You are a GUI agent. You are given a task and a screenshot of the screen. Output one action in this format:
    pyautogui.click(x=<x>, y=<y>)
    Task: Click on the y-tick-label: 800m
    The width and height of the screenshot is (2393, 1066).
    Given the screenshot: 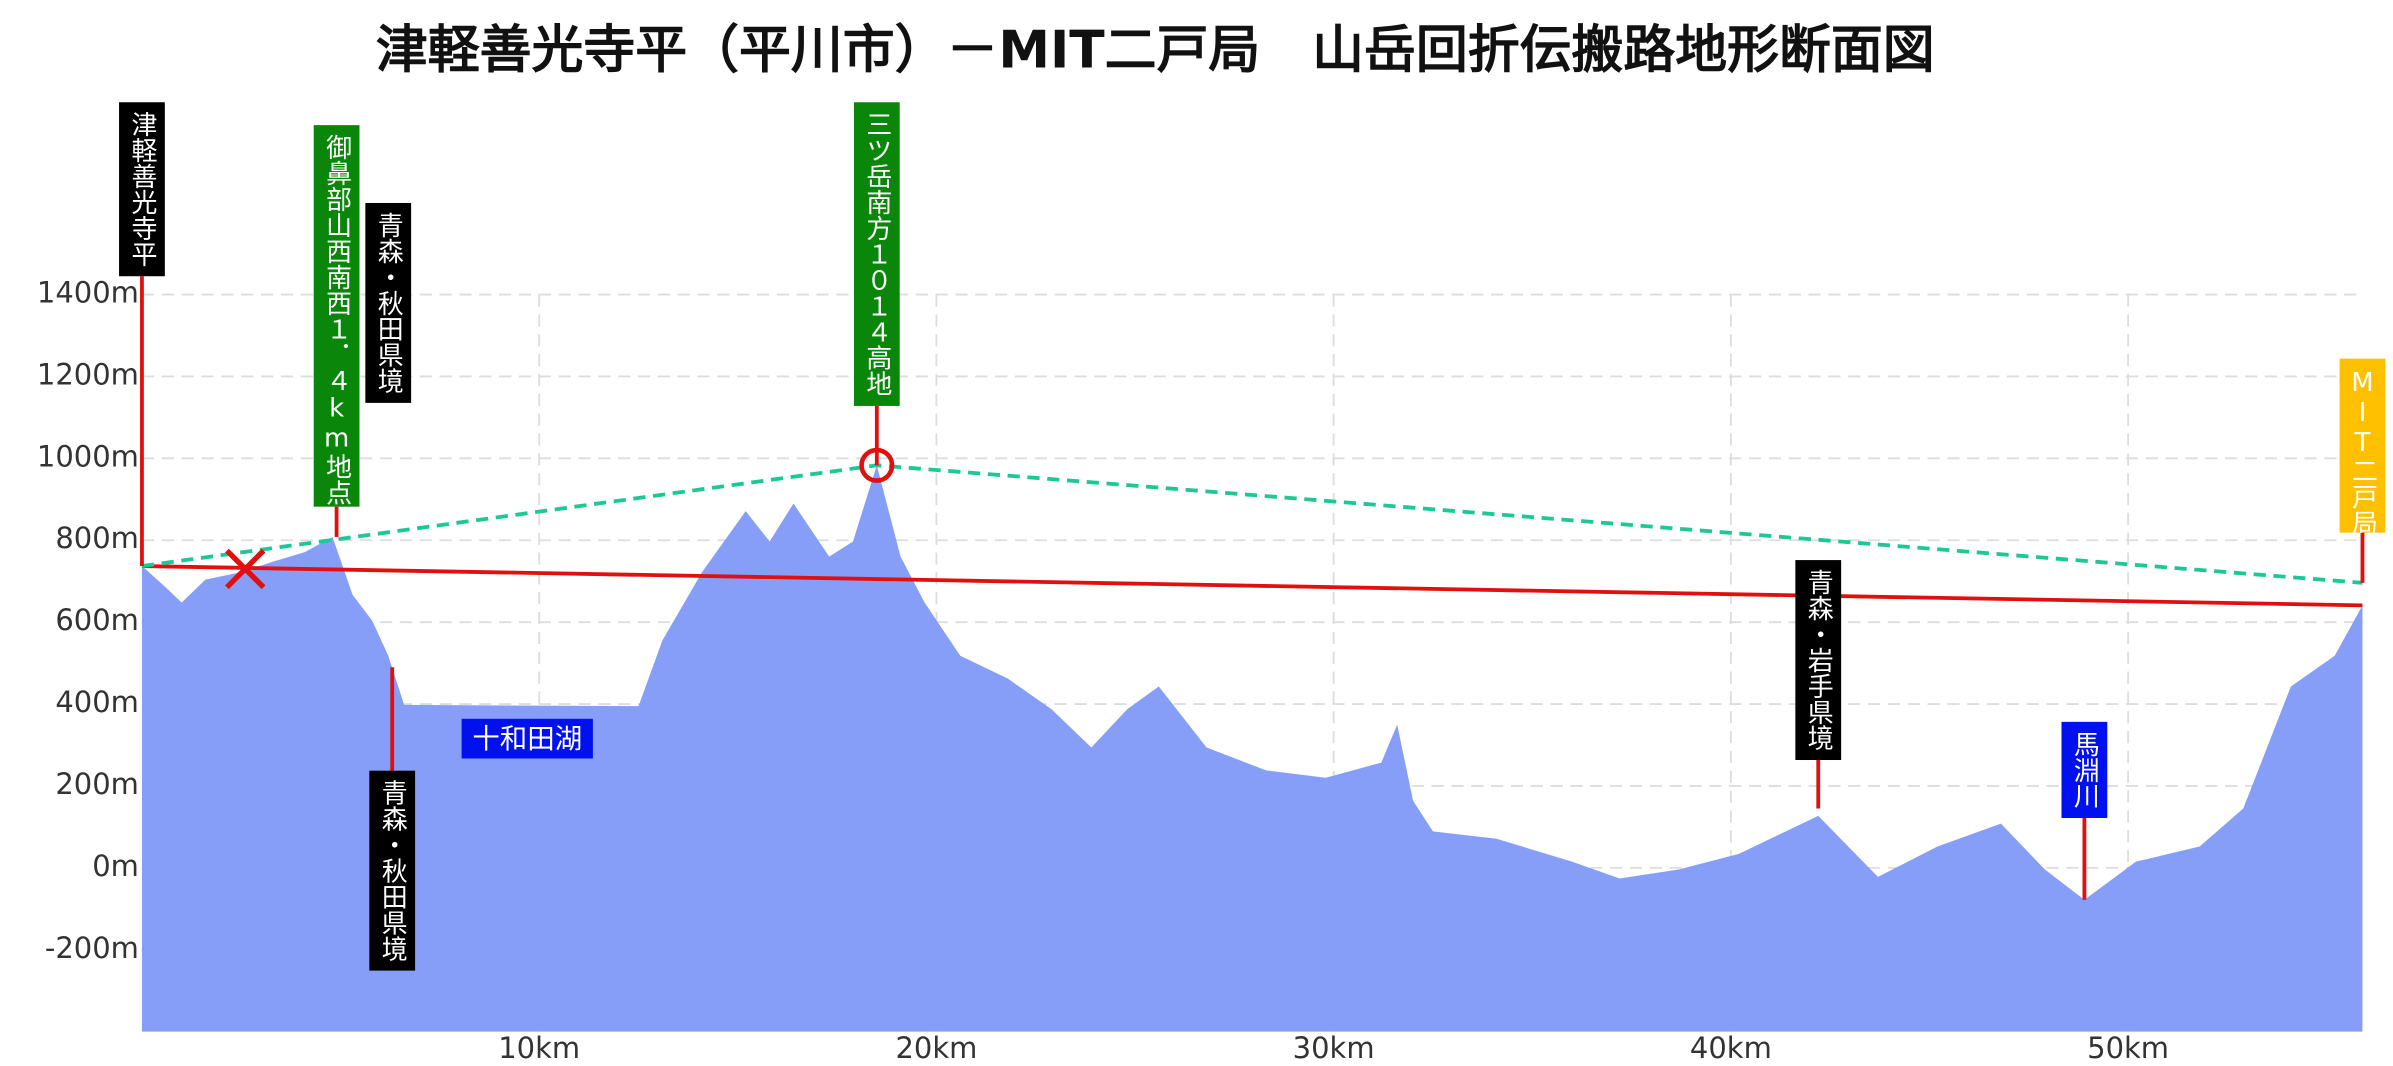 What is the action you would take?
    pyautogui.click(x=97, y=538)
    